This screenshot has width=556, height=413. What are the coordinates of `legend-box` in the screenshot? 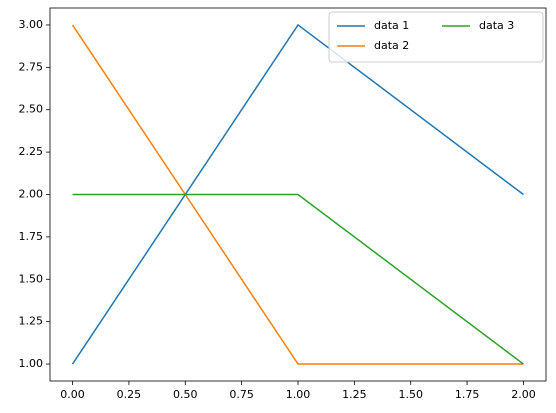 It's located at (436, 37).